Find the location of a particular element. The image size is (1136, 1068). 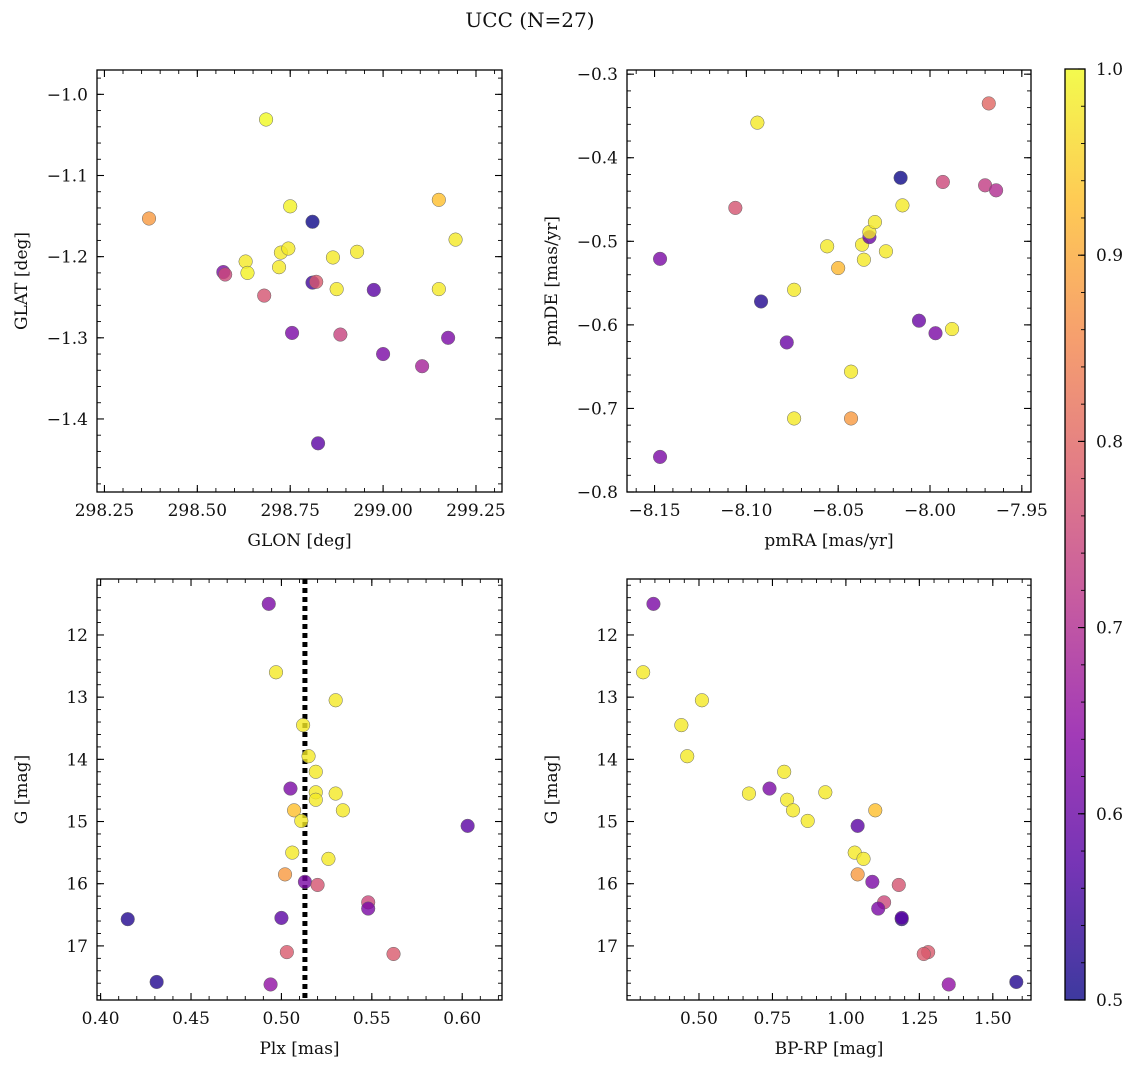

x-axis-label: BP-RP [mag] is located at coordinates (829, 1049).